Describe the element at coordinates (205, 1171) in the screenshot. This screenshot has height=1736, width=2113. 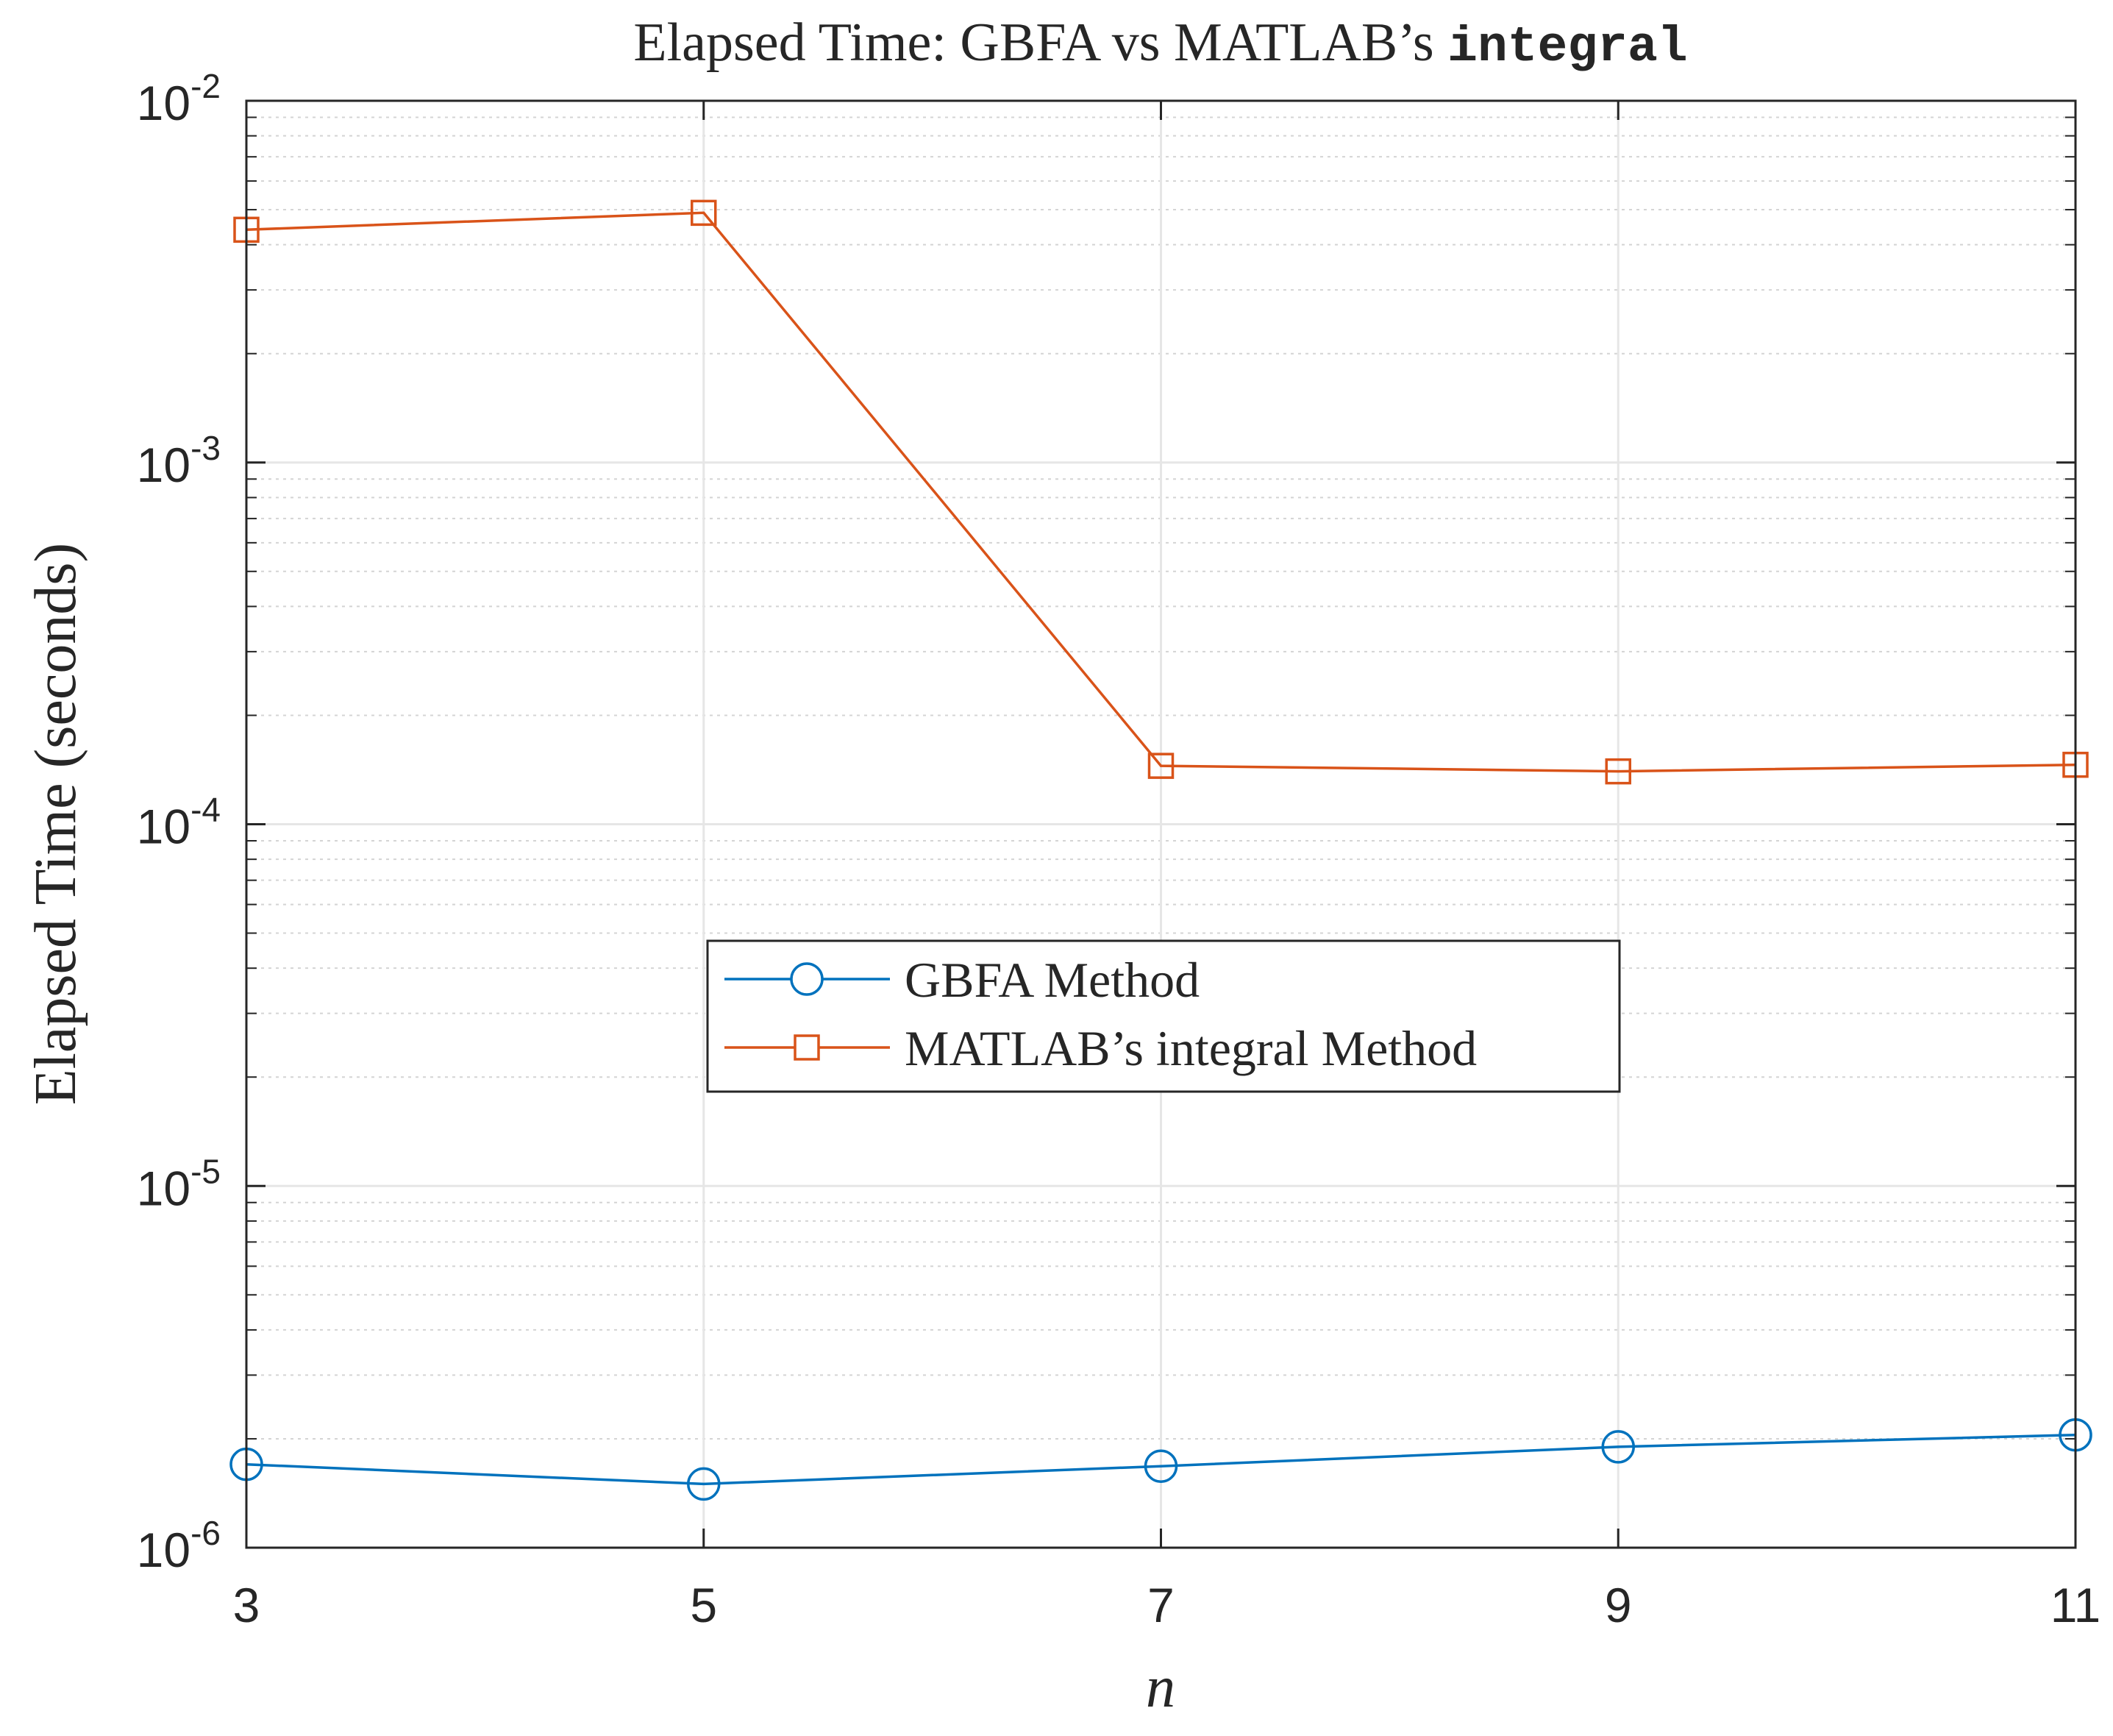
I see `y-tick-exponent: -5` at that location.